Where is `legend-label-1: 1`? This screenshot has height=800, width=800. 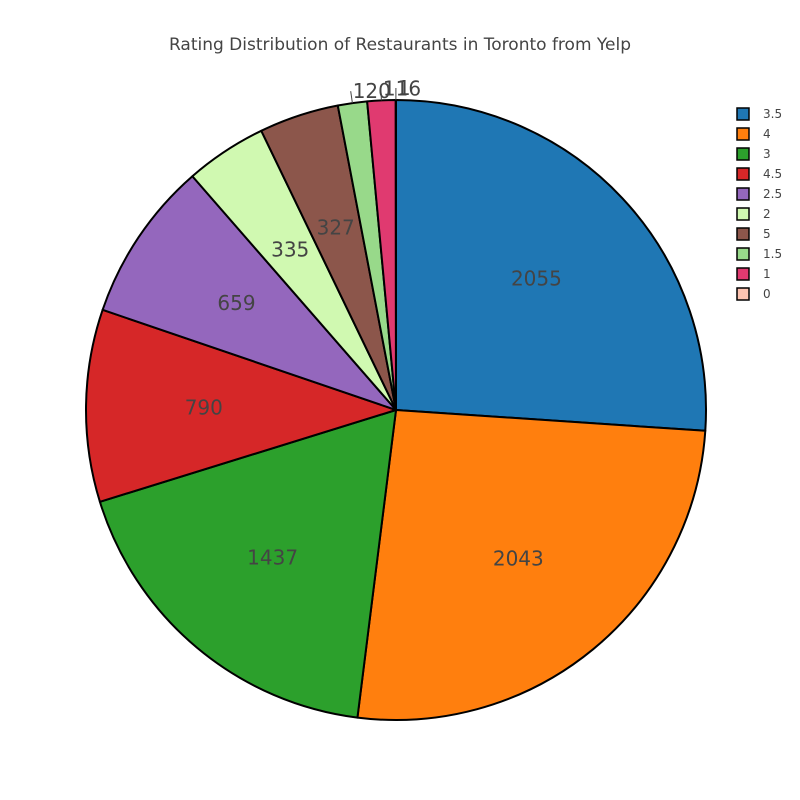 legend-label-1: 1 is located at coordinates (767, 274).